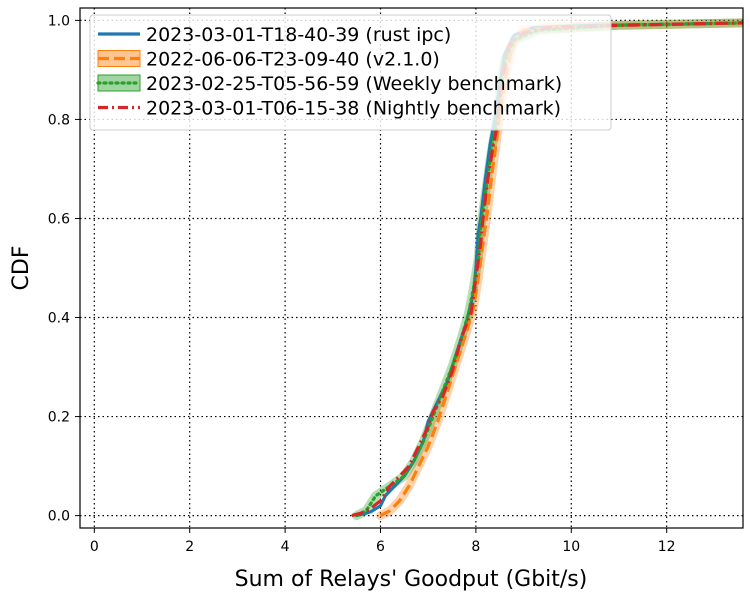  I want to click on x-tick-label: 12, so click(667, 547).